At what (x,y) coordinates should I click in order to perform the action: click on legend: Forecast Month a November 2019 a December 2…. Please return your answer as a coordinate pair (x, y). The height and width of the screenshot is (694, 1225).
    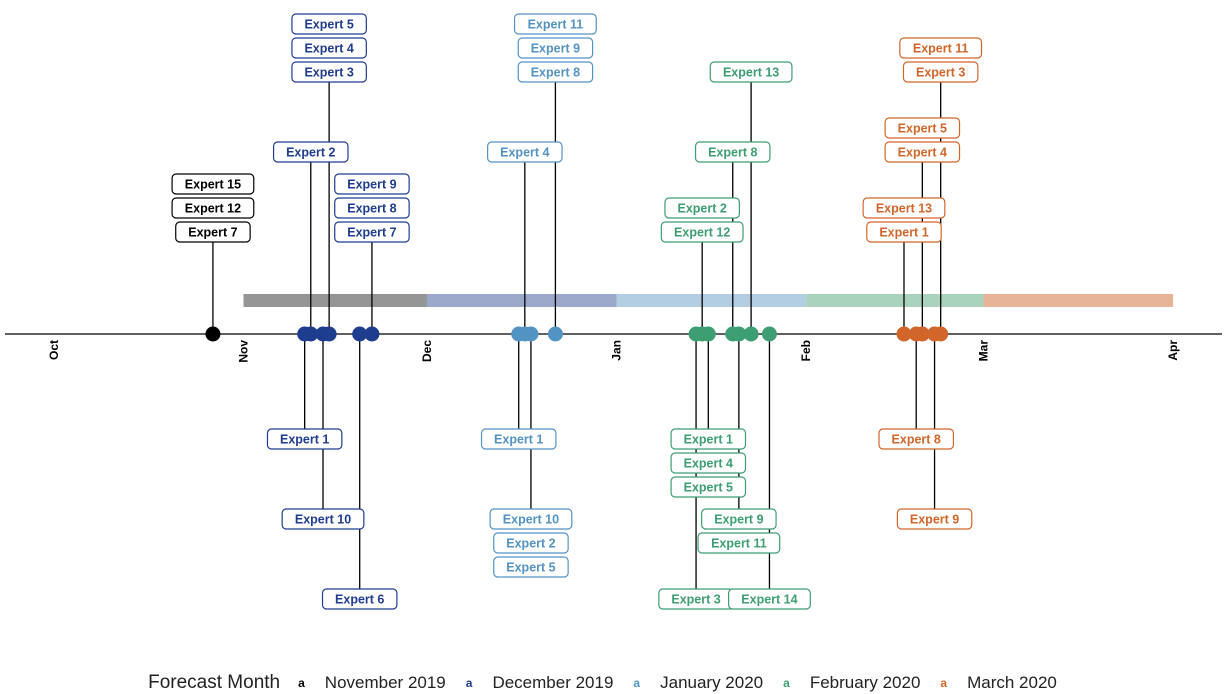
    Looking at the image, I should click on (612, 683).